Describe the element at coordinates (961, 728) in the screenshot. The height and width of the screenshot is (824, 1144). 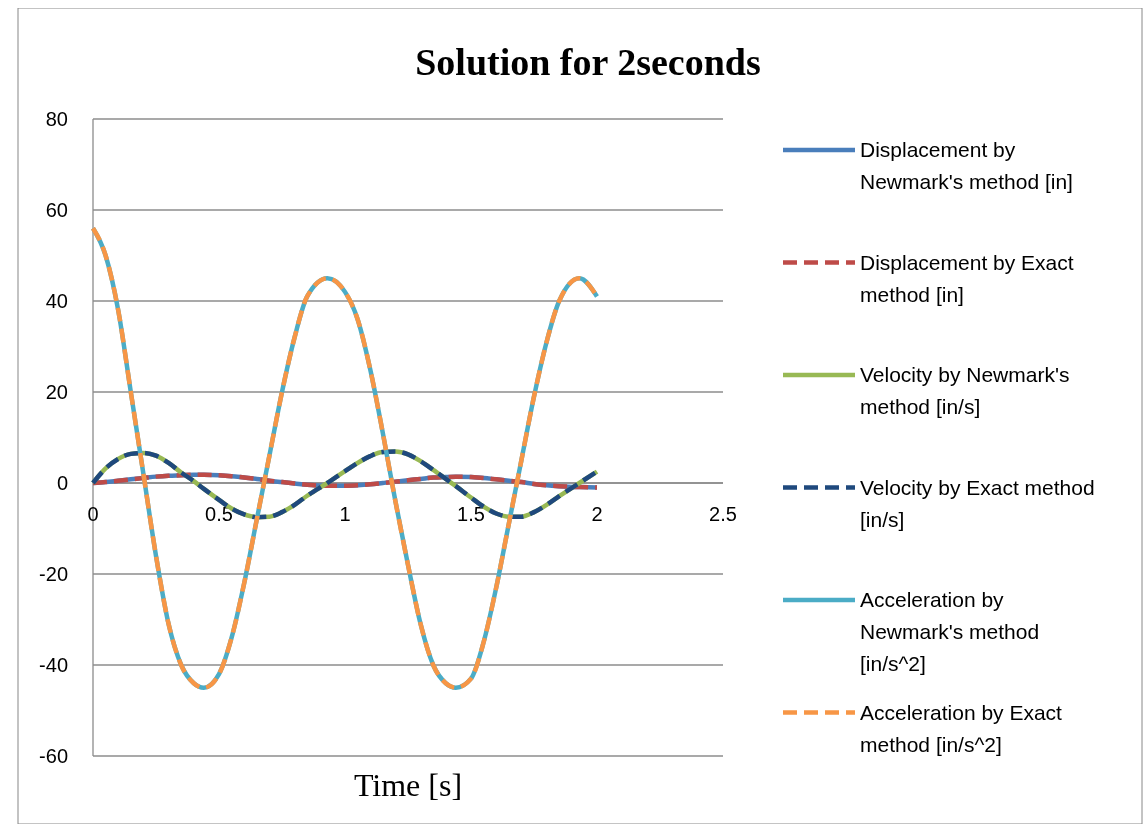
I see `legend-label: Acceleration by Exact method [in/s^2]` at that location.